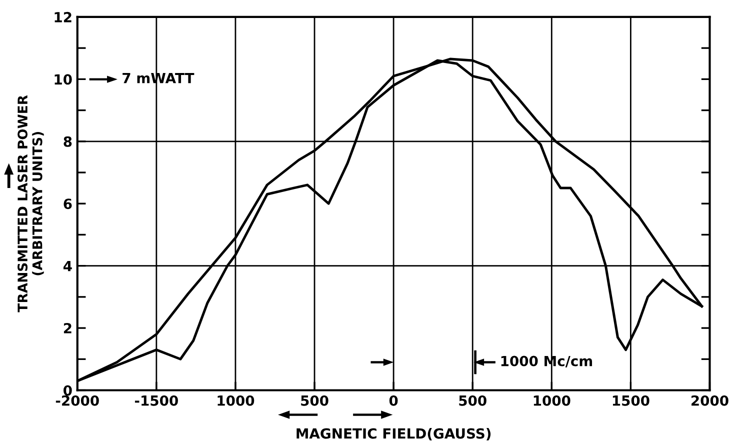 The height and width of the screenshot is (446, 737). What do you see at coordinates (156, 400) in the screenshot?
I see `x-tick-label: -1500` at bounding box center [156, 400].